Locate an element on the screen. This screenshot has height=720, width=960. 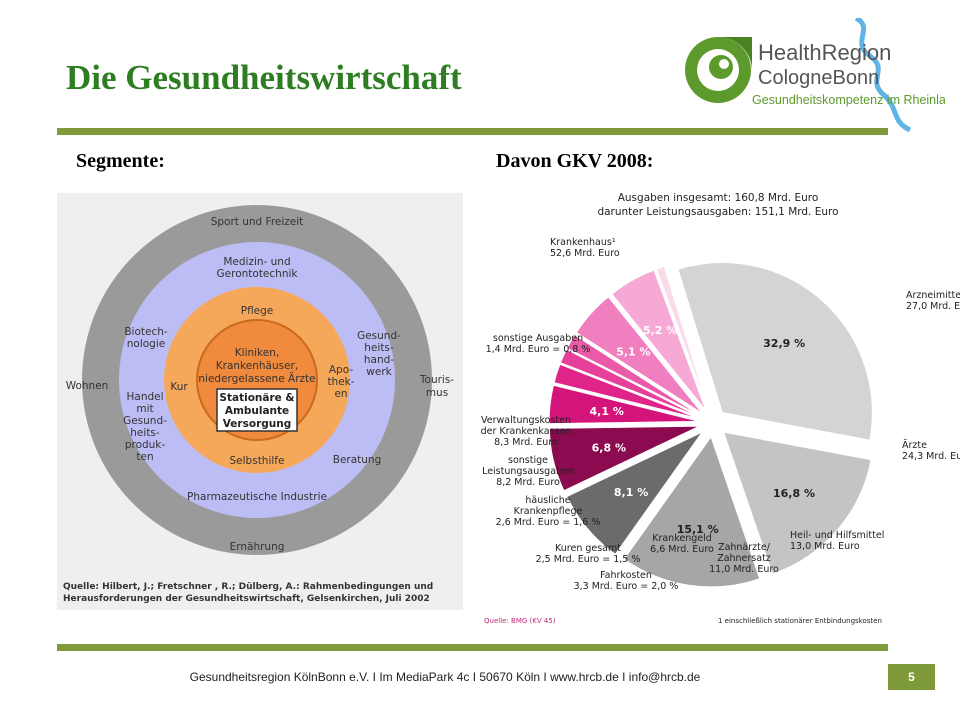
label-handel-2: mit is located at coordinates (144, 409).